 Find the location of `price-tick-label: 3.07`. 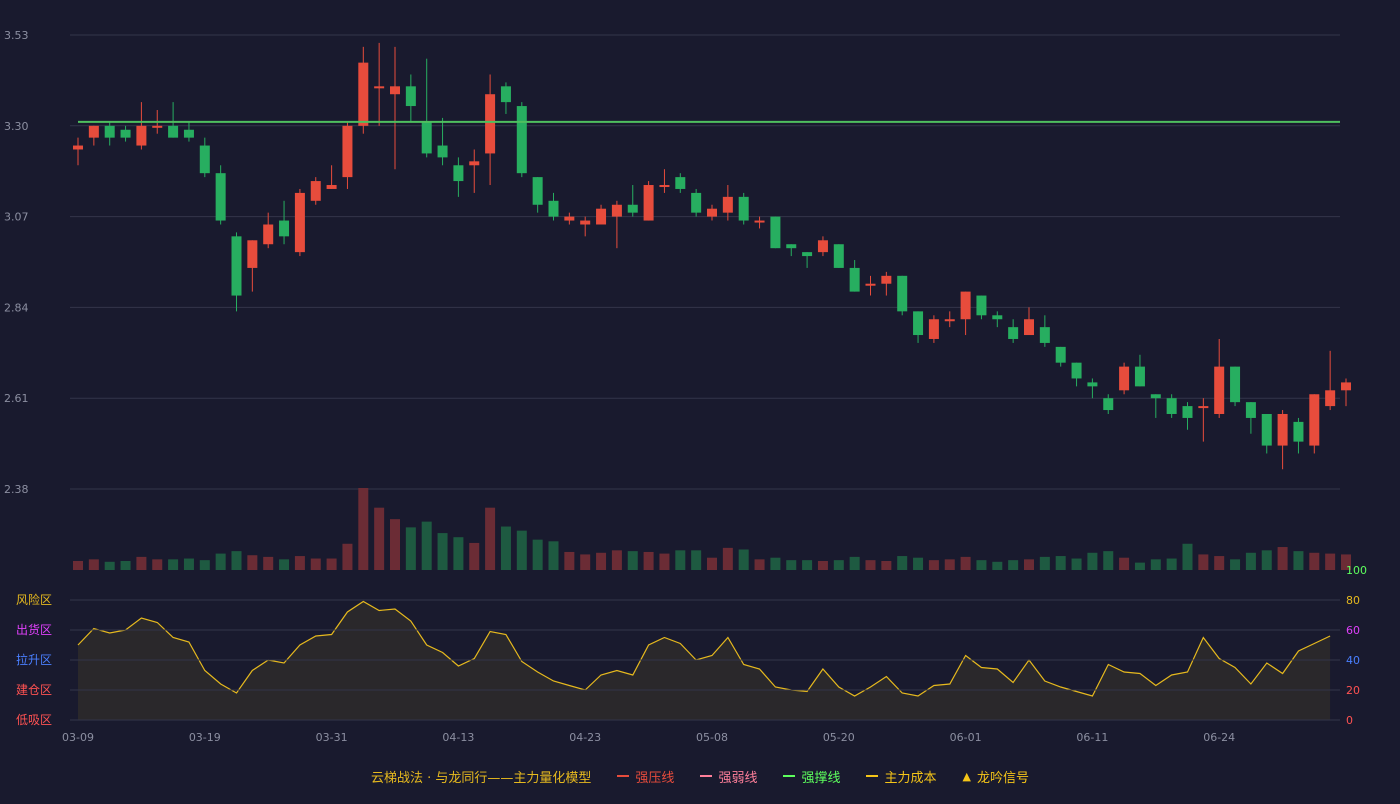

price-tick-label: 3.07 is located at coordinates (16, 217).